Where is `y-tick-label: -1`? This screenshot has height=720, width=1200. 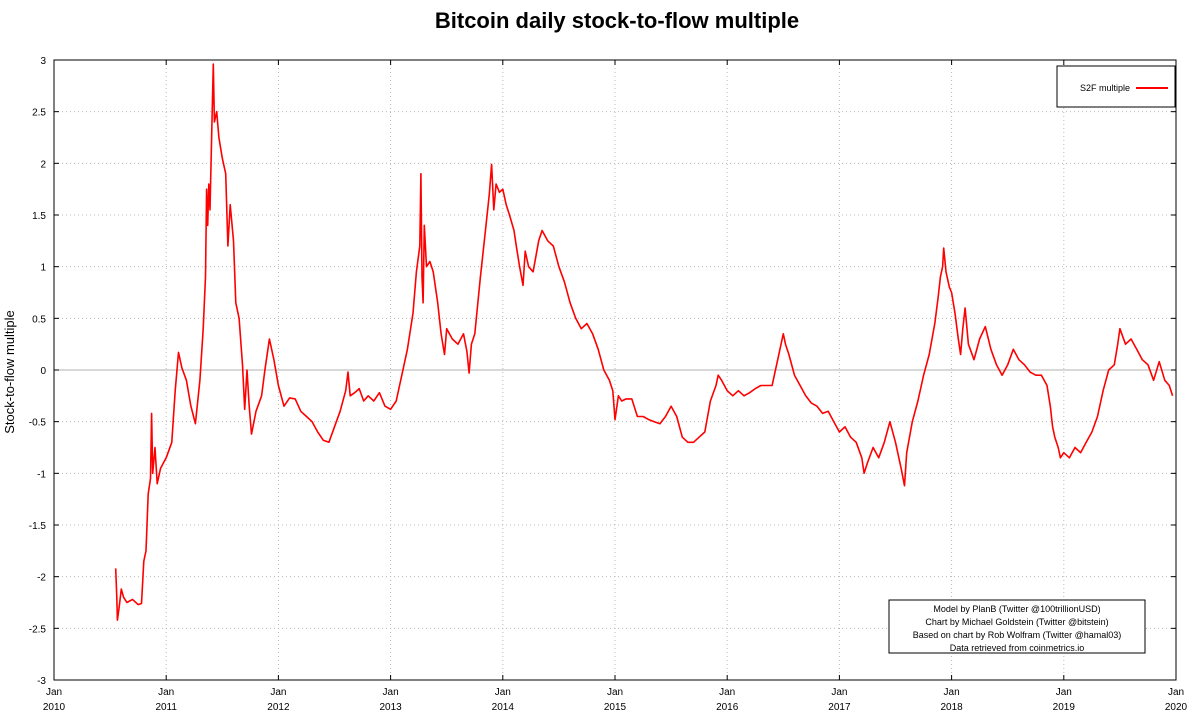 y-tick-label: -1 is located at coordinates (41, 474).